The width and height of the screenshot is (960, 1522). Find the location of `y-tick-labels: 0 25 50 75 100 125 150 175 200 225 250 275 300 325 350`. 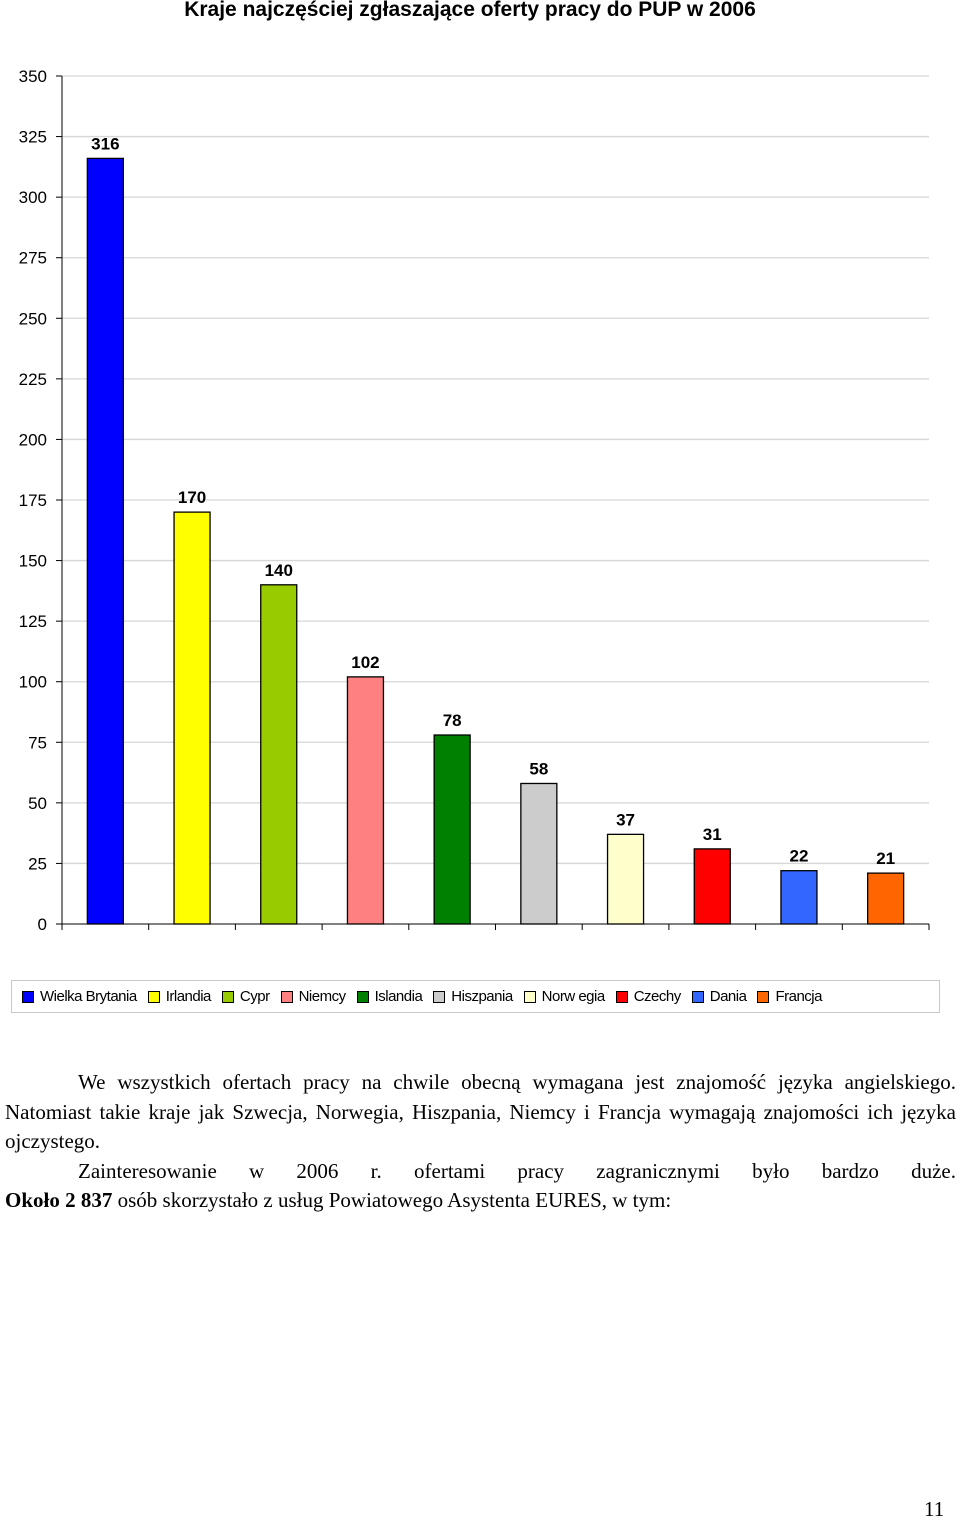

y-tick-labels: 0 25 50 75 100 125 150 175 200 225 250 275 300 325 350 is located at coordinates (33, 500).